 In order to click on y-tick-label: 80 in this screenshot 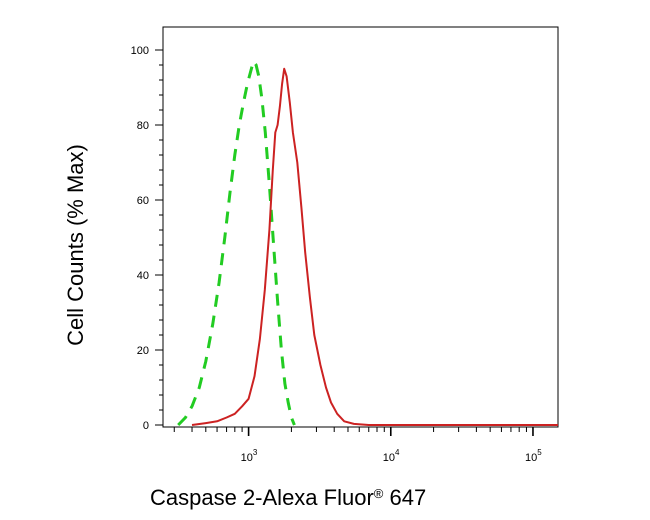, I will do `click(143, 126)`.